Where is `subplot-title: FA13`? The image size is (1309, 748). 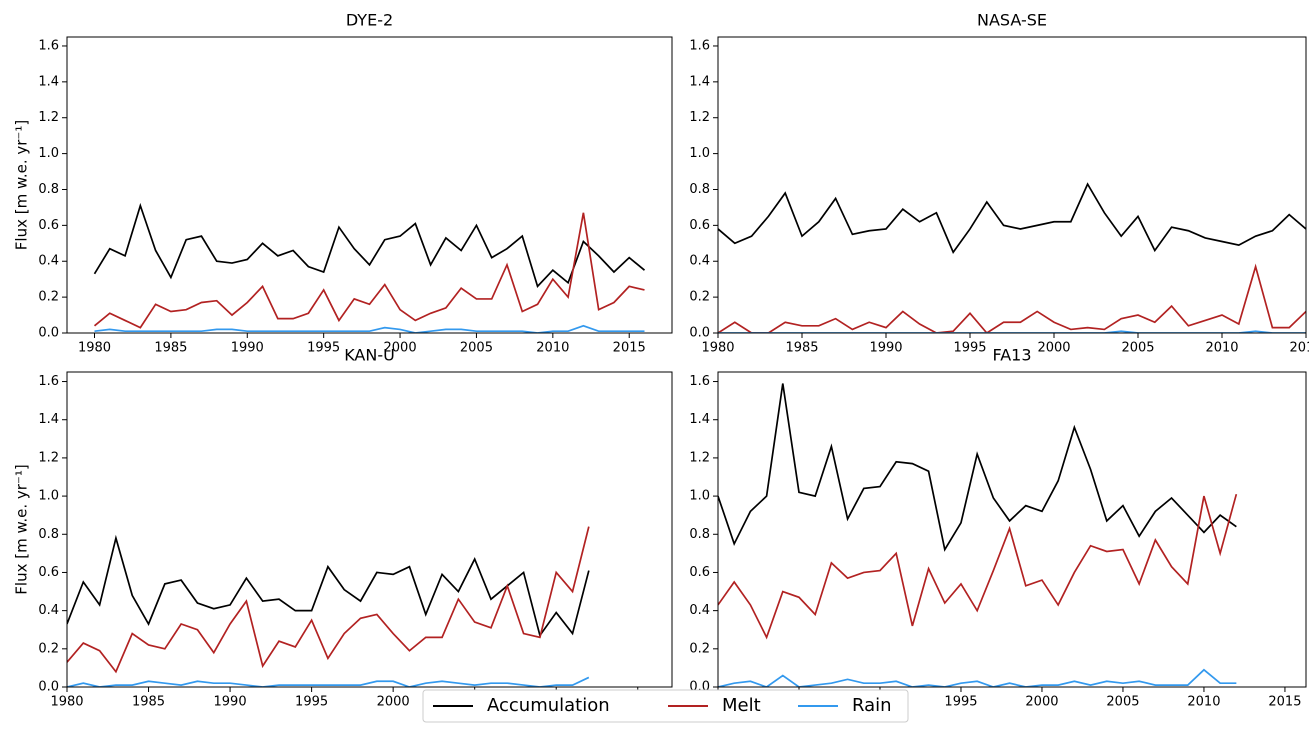 subplot-title: FA13 is located at coordinates (1011, 355).